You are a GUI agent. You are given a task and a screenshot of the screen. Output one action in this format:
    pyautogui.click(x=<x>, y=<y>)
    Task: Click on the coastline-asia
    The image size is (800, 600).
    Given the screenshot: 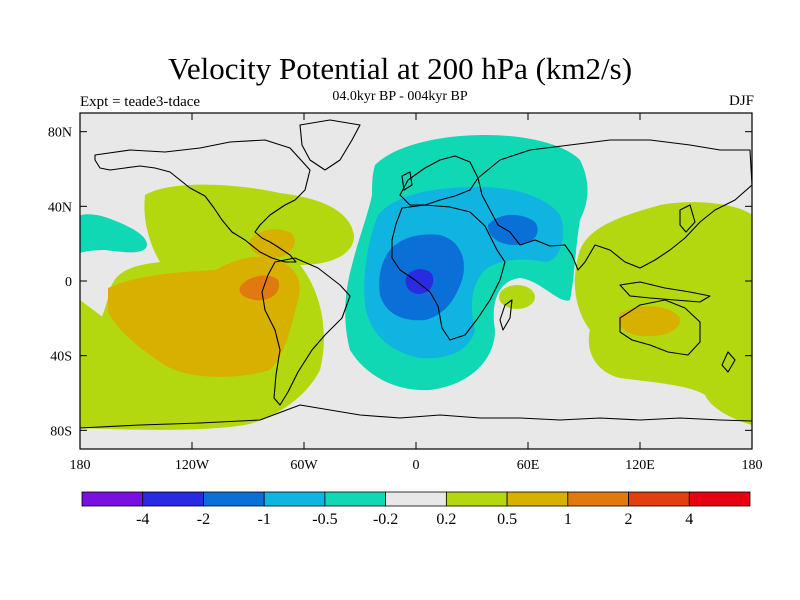 What is the action you would take?
    pyautogui.click(x=614, y=205)
    